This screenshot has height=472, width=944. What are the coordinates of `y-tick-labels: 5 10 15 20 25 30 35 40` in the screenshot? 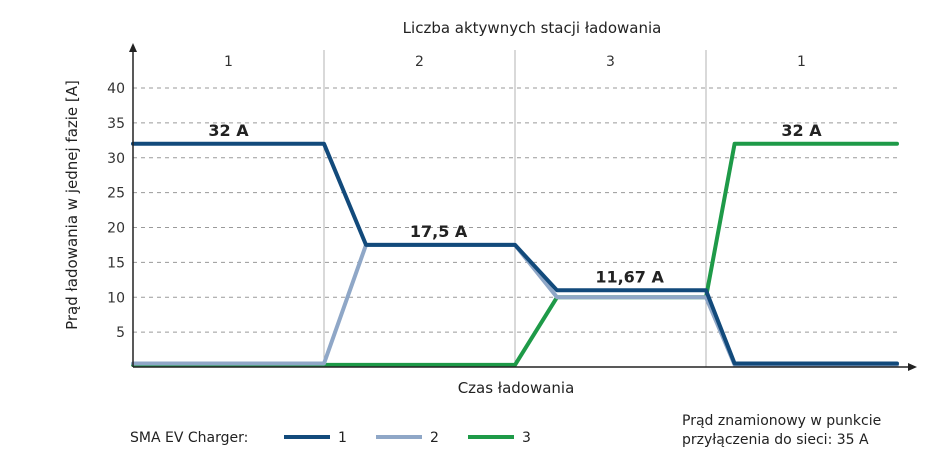 It's located at (116, 211).